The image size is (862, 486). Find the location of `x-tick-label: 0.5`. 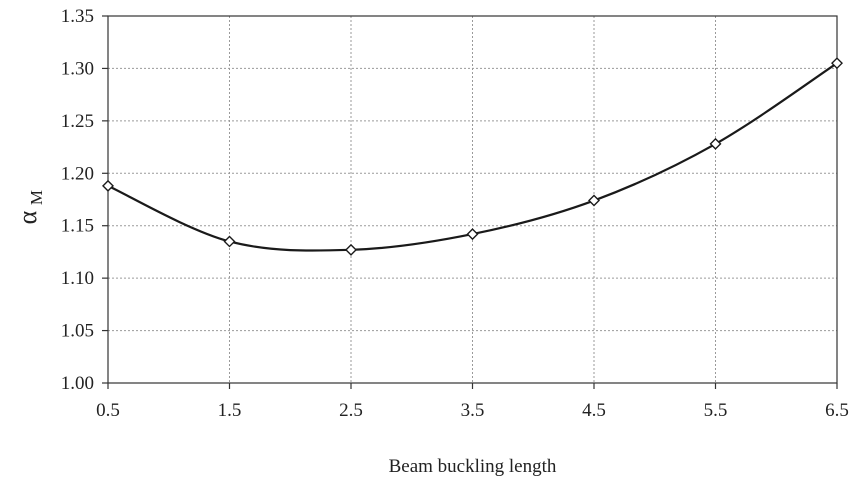

x-tick-label: 0.5 is located at coordinates (108, 410).